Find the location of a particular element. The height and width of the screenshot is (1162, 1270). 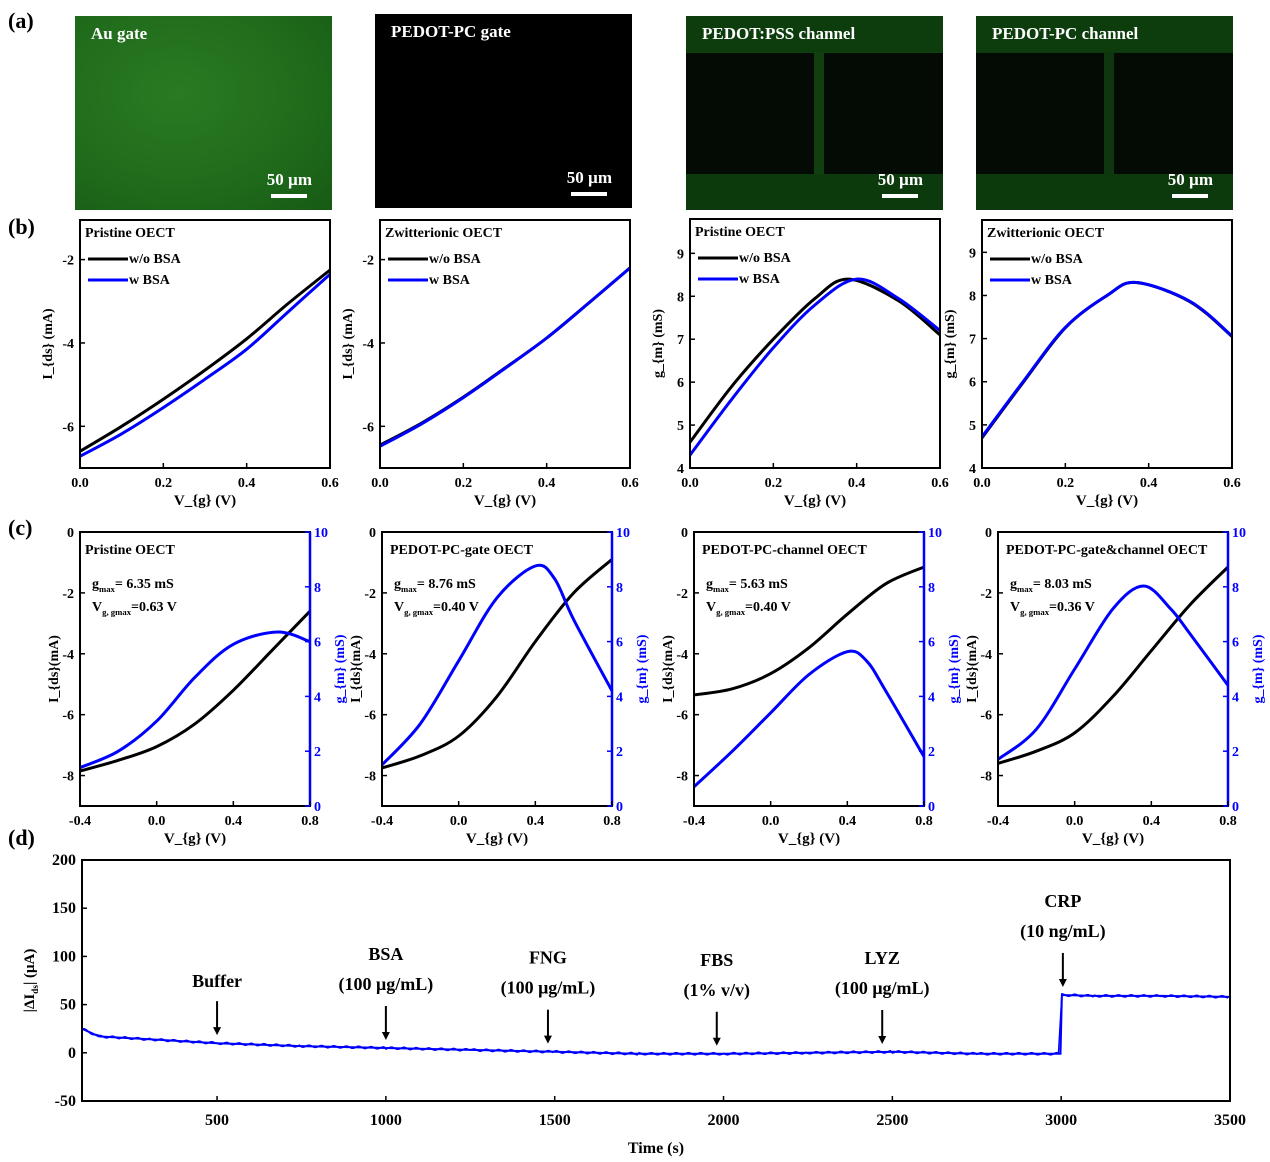

y-axis-label: I_{ds} (mA) is located at coordinates (48, 344).